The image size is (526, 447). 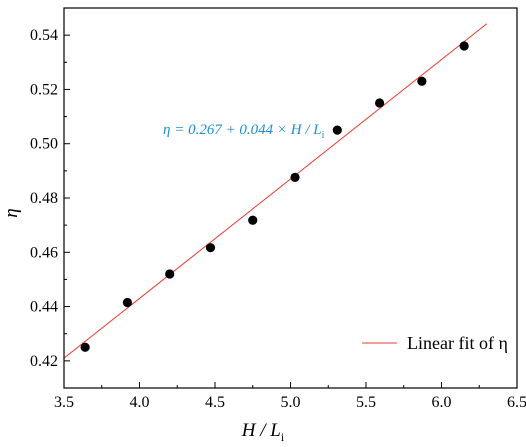 What do you see at coordinates (244, 131) in the screenshot?
I see `annotation-text: η = 0.267 + 0.044 × H / Li` at bounding box center [244, 131].